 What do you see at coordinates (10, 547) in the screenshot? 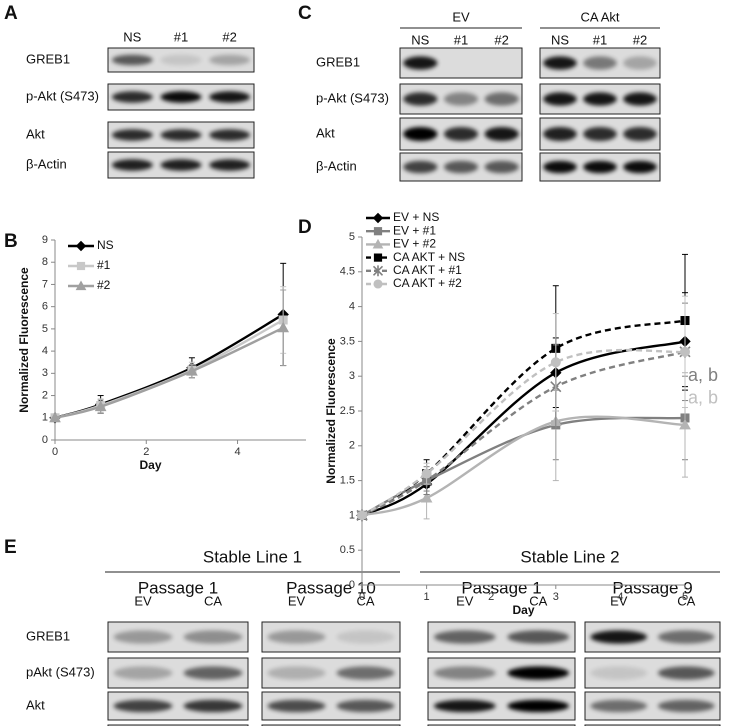
I see `panel-label: E` at bounding box center [10, 547].